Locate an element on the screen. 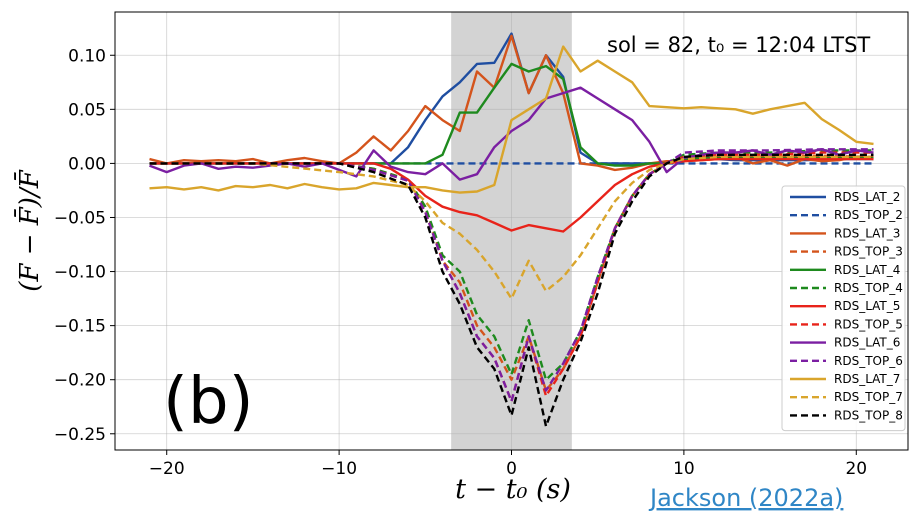 The image size is (923, 518). legend-label: RDS_TOP_6 is located at coordinates (868, 361).